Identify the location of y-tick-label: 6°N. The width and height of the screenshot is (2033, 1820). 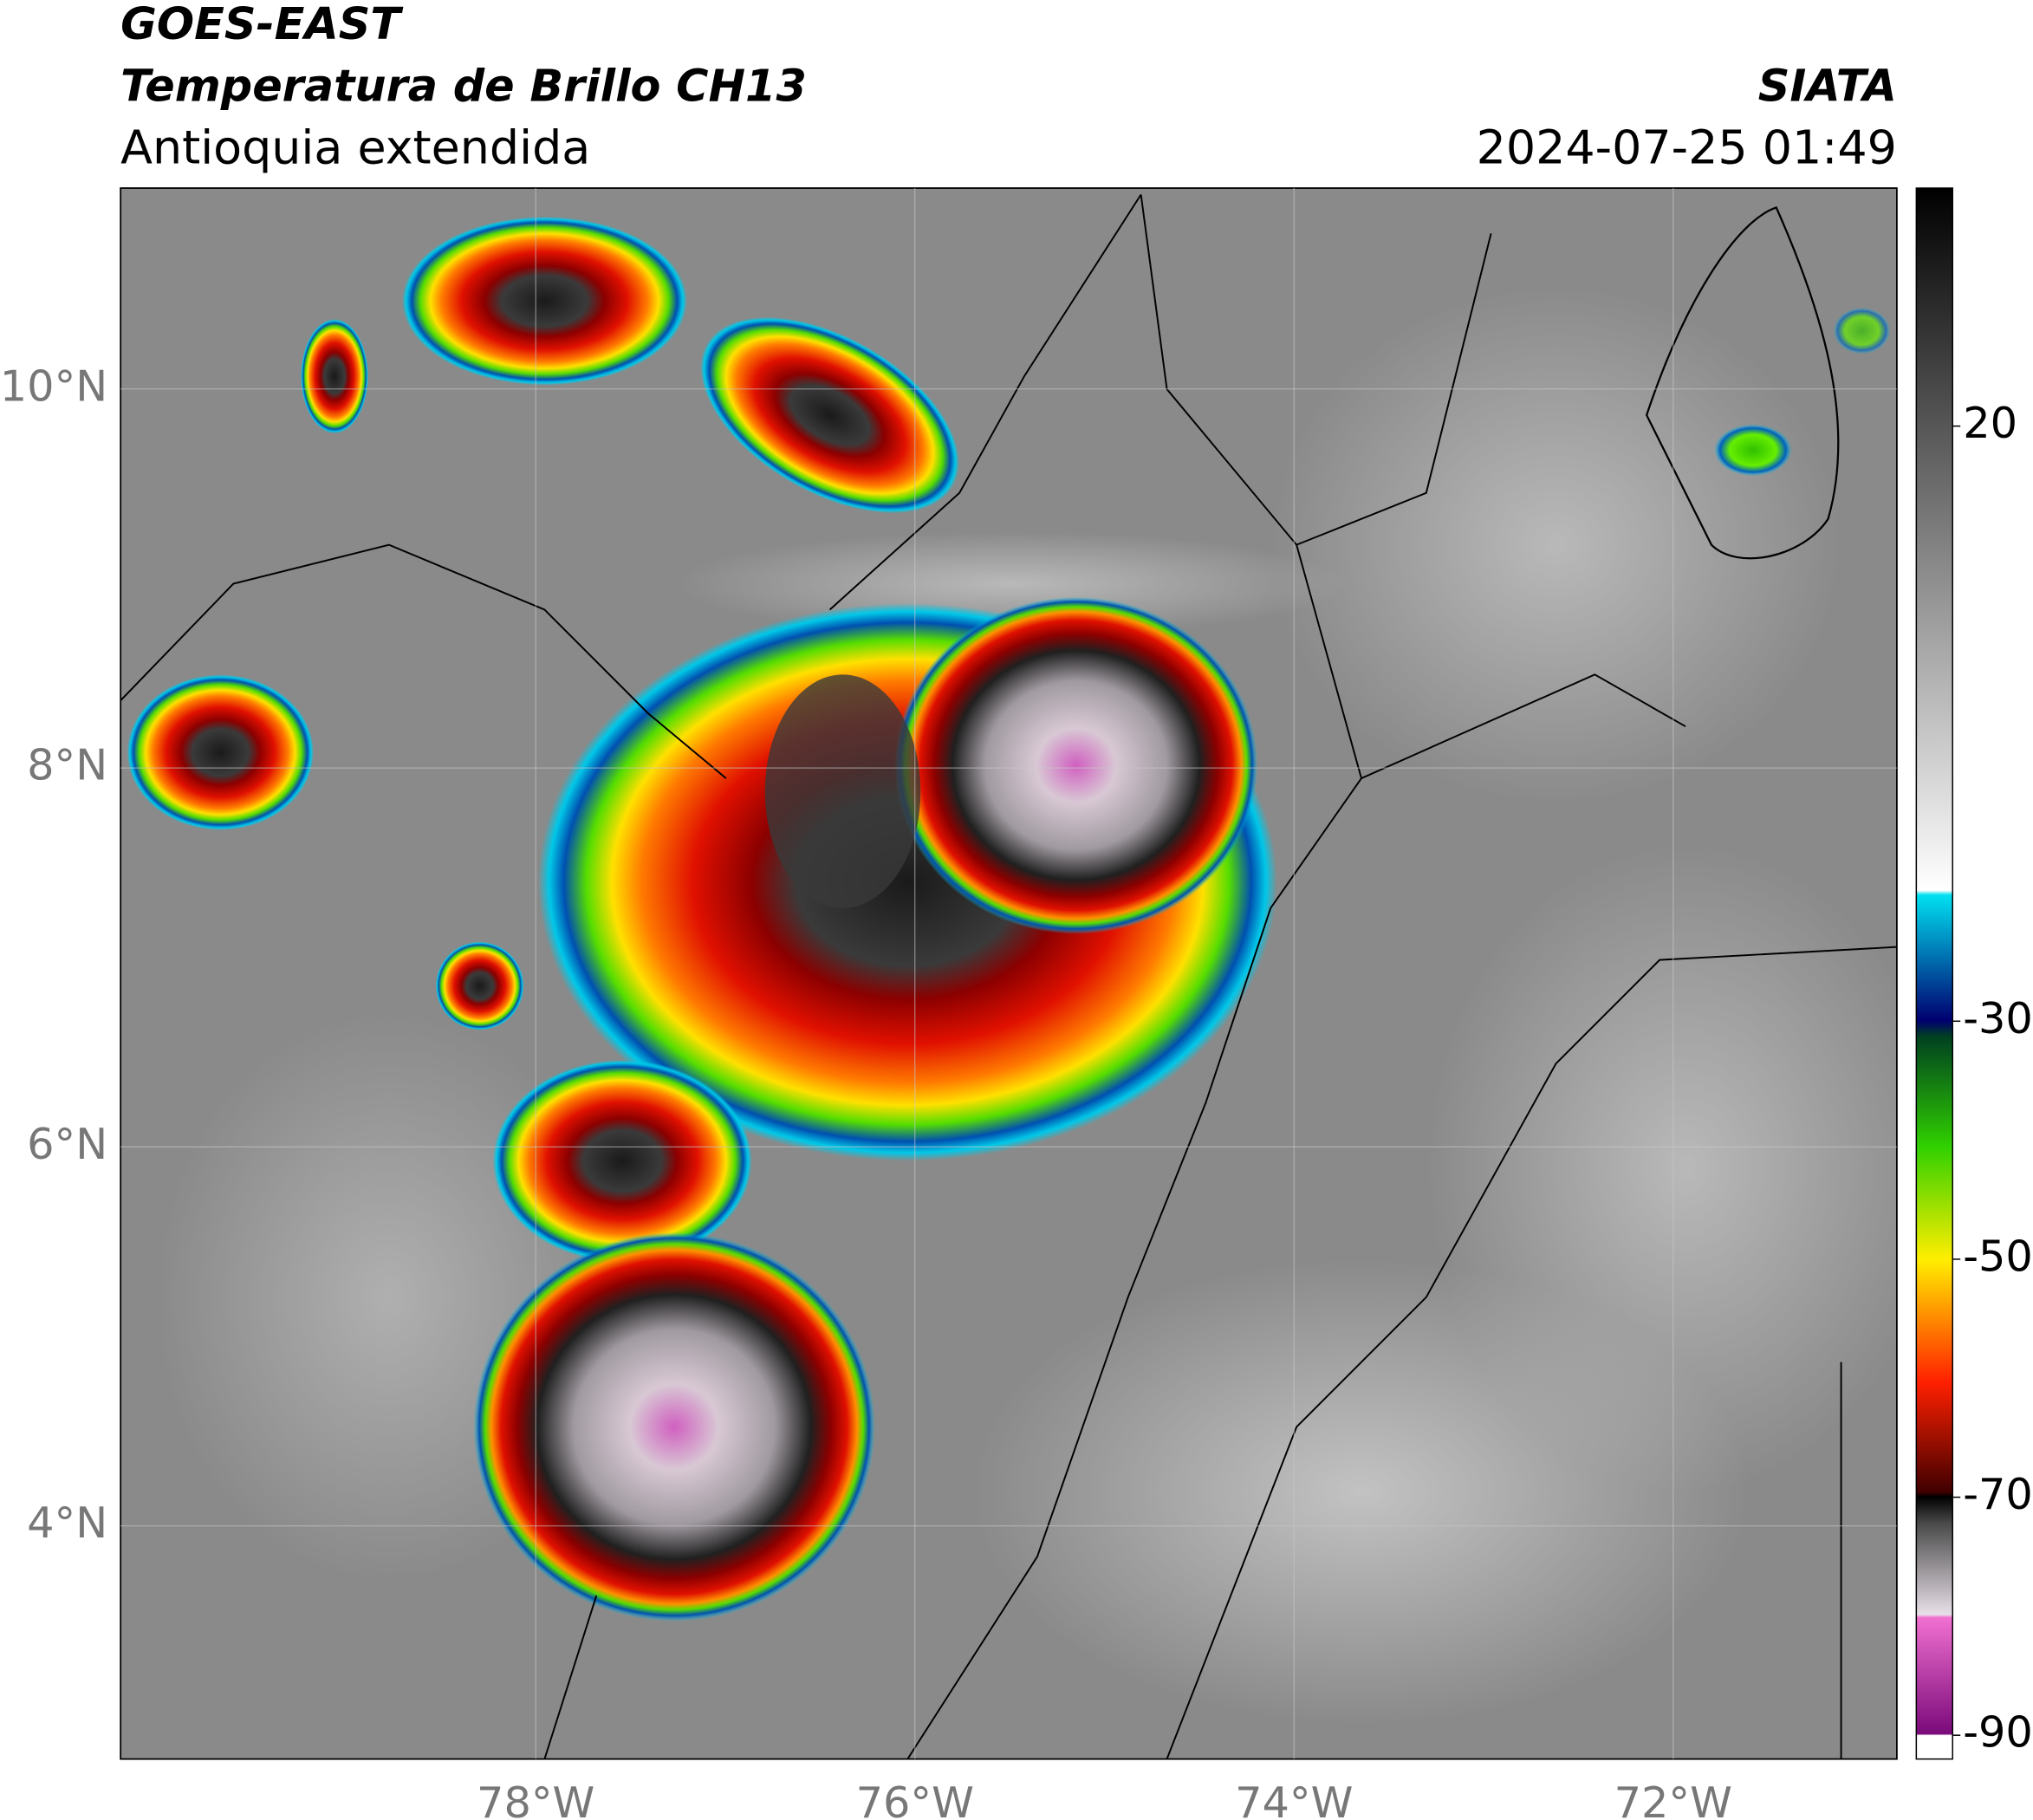
(67, 1144).